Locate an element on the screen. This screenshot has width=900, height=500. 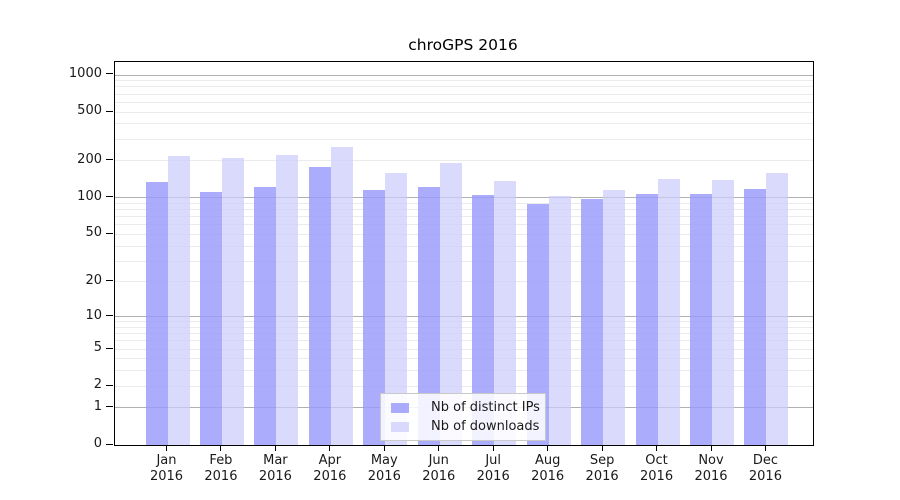
y-tick-label-10: 10 is located at coordinates (93, 315).